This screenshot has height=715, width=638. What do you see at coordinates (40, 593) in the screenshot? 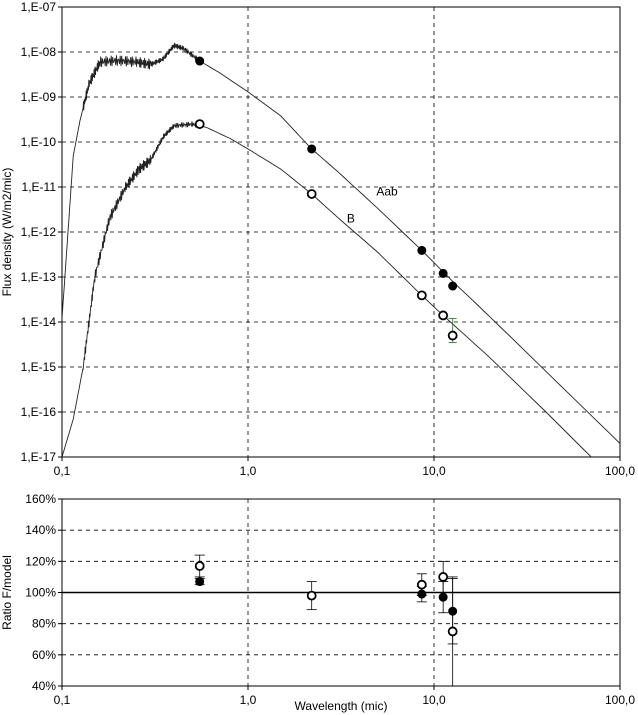
I see `y-tick-label: 100%` at bounding box center [40, 593].